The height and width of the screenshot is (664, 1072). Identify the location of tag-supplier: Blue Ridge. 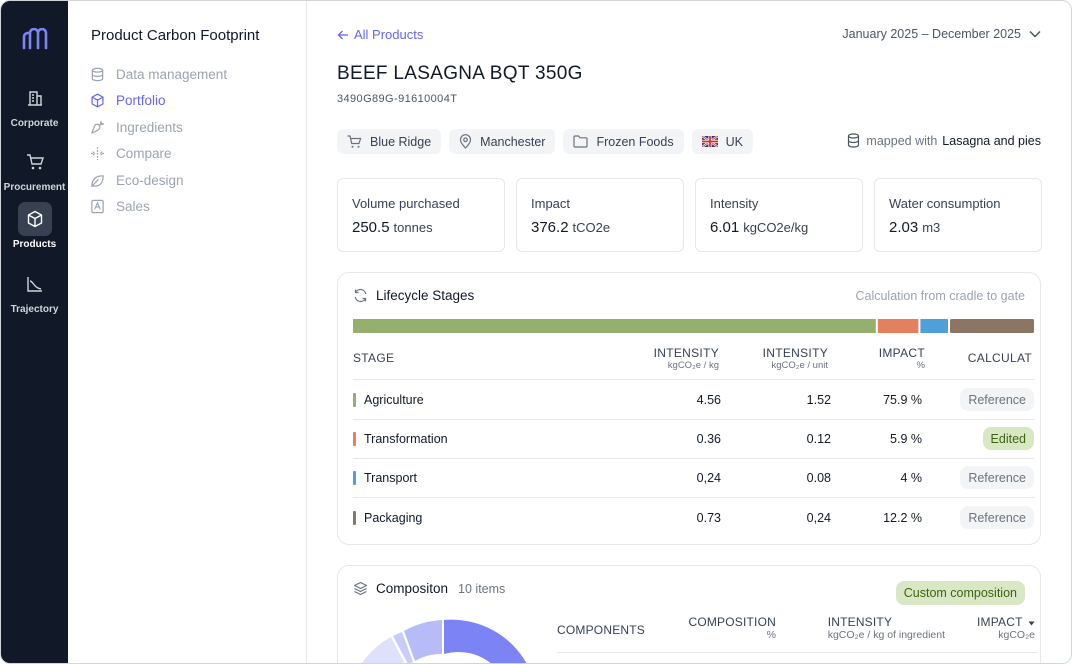
(389, 141).